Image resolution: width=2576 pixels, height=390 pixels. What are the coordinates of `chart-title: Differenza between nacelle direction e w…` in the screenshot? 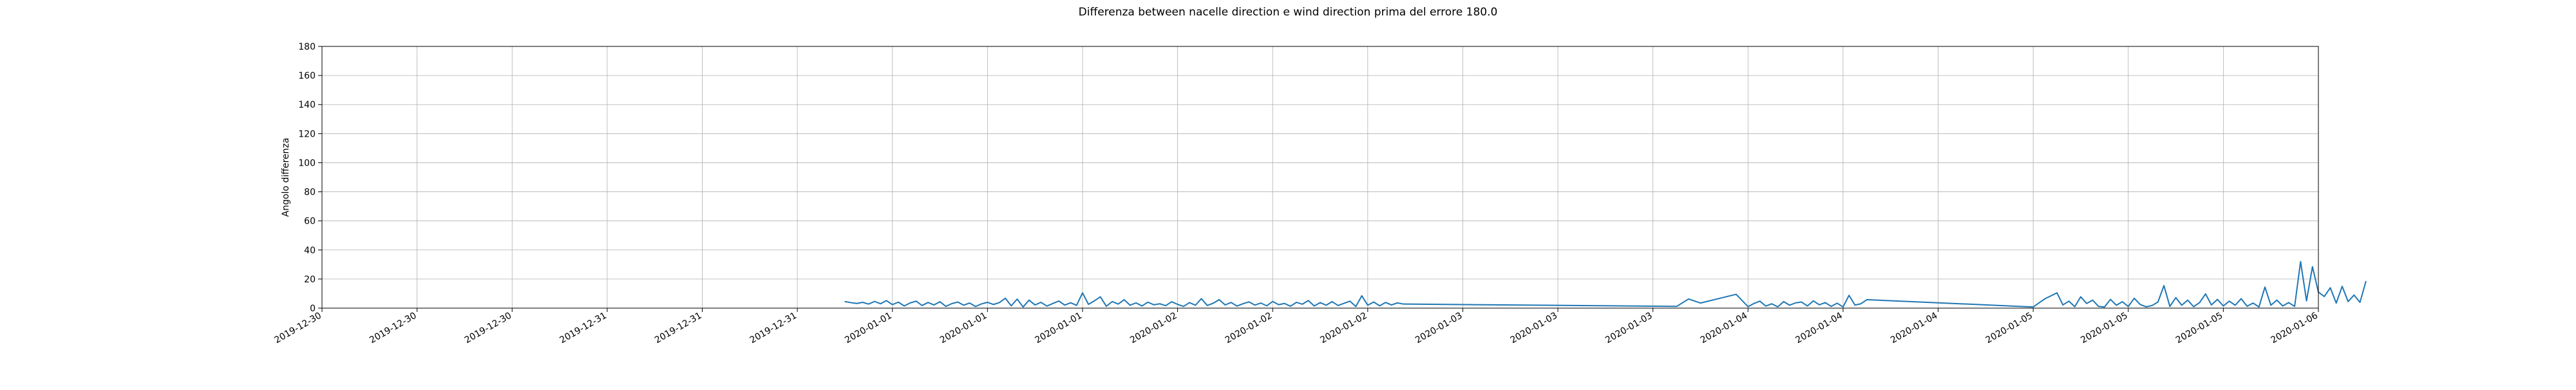 It's located at (1288, 12).